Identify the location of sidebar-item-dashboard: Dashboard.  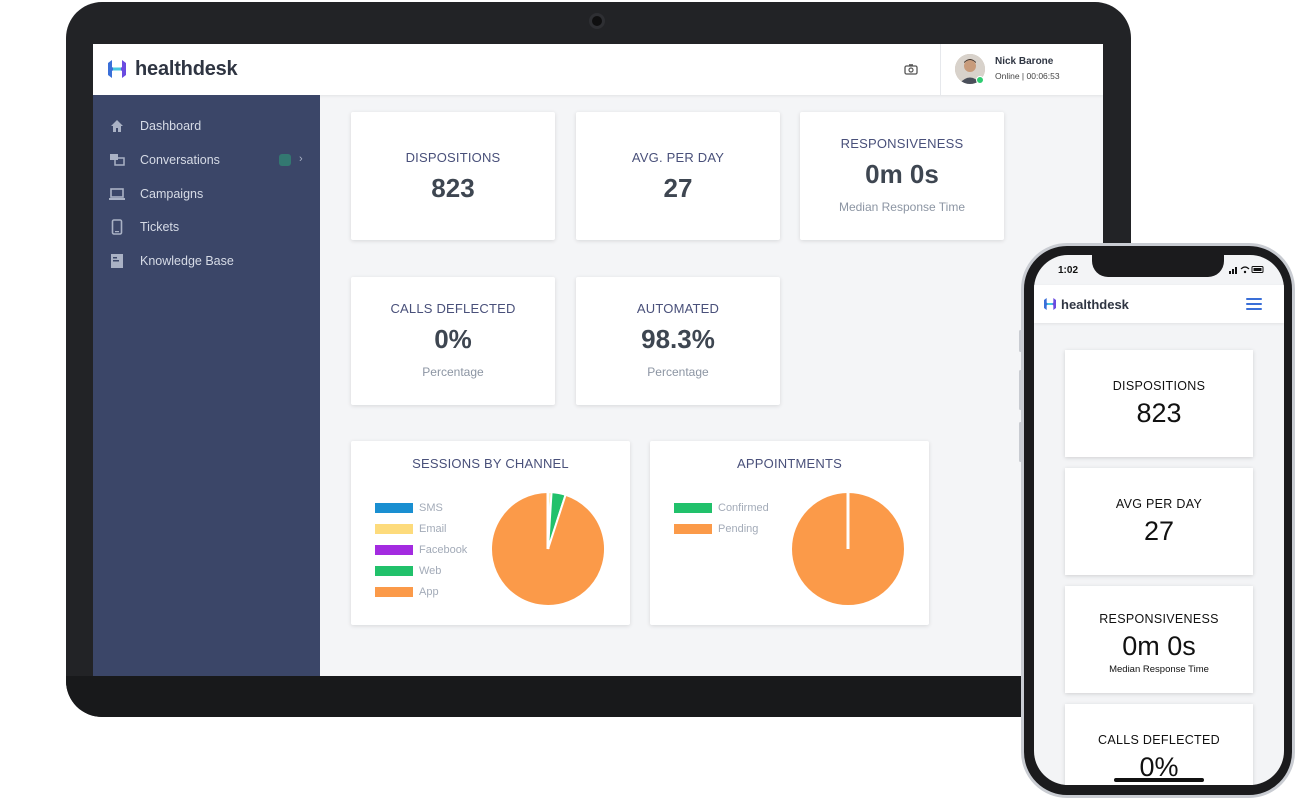
(155, 126).